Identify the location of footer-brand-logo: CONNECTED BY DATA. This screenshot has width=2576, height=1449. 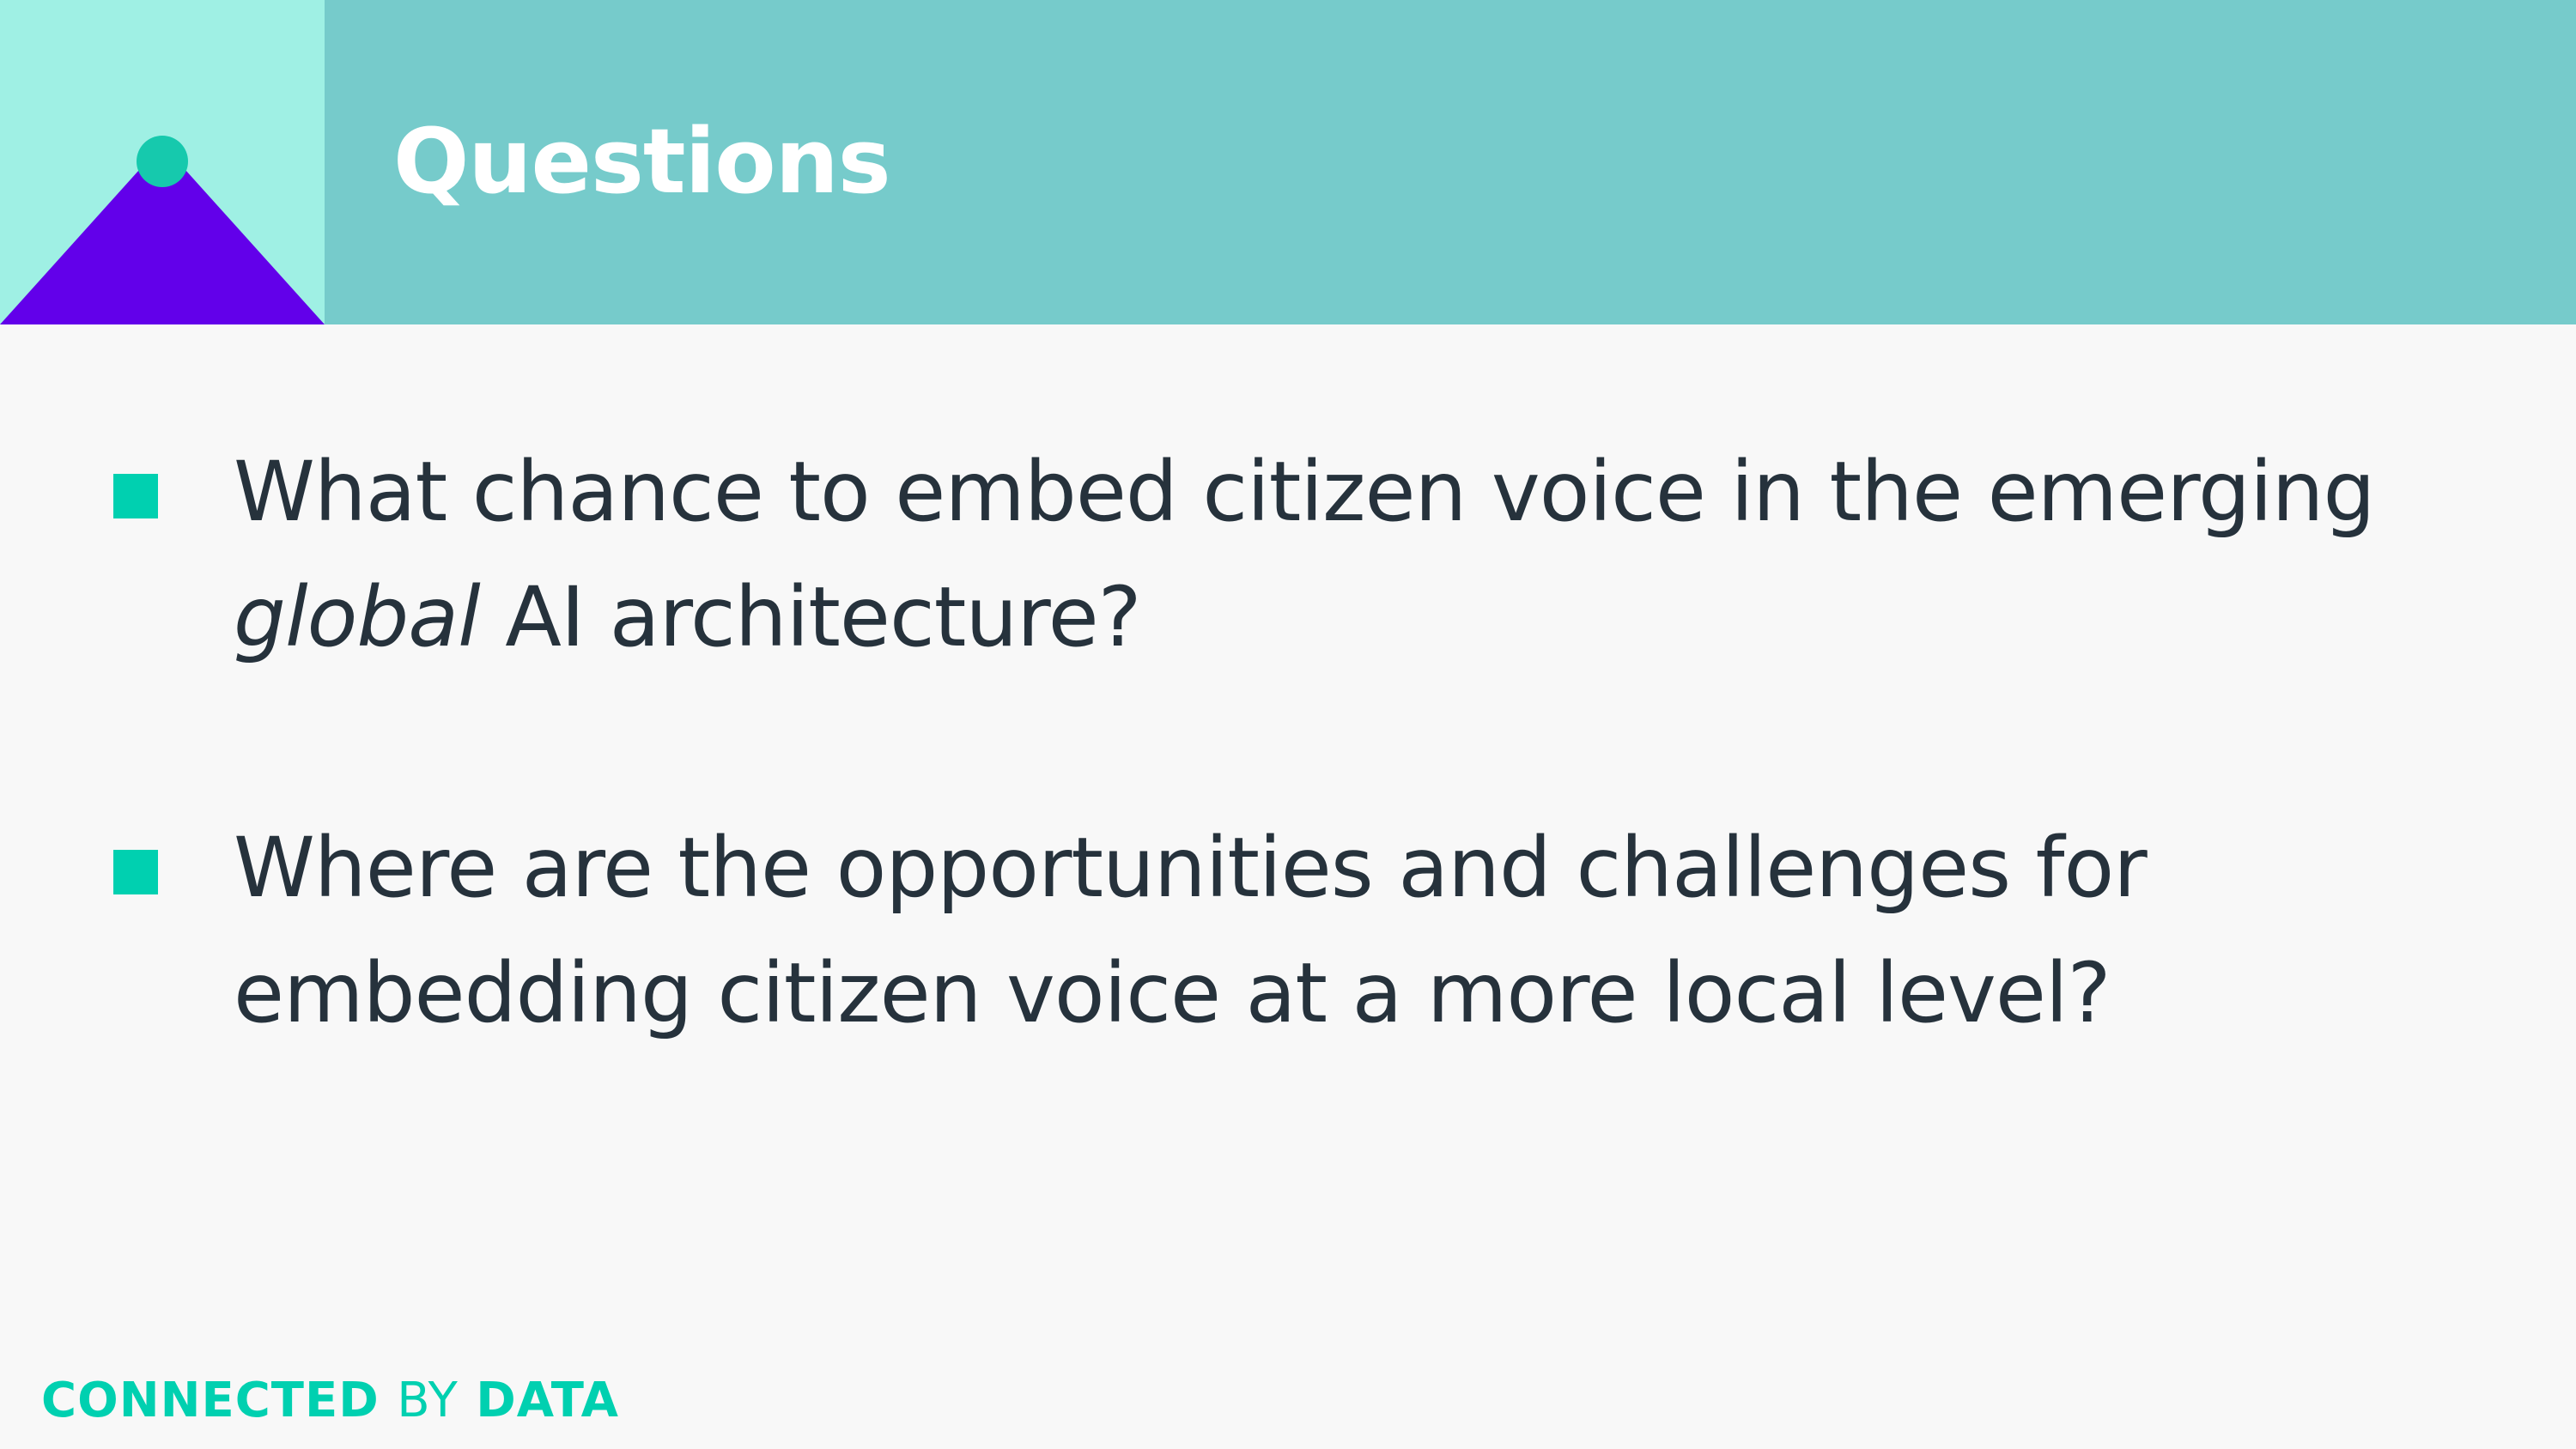
(330, 1400).